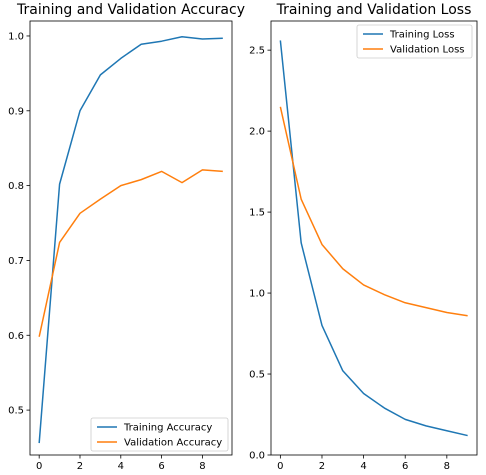  I want to click on accuracy-y-tick-label: 1.0, so click(16, 36).